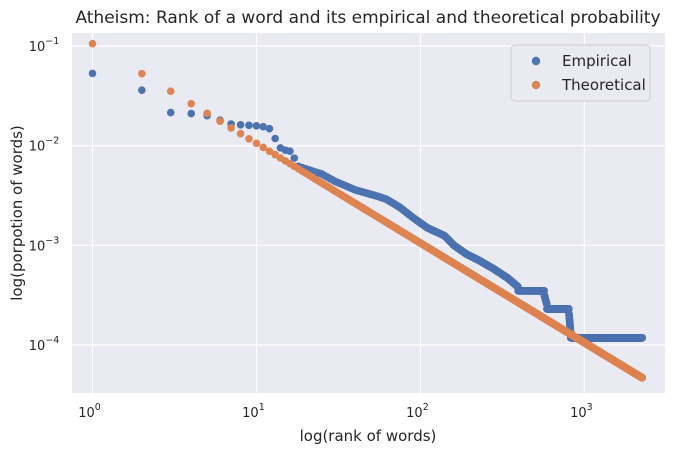 The width and height of the screenshot is (676, 454). What do you see at coordinates (580, 73) in the screenshot?
I see `legend: Empirical Theoretical` at bounding box center [580, 73].